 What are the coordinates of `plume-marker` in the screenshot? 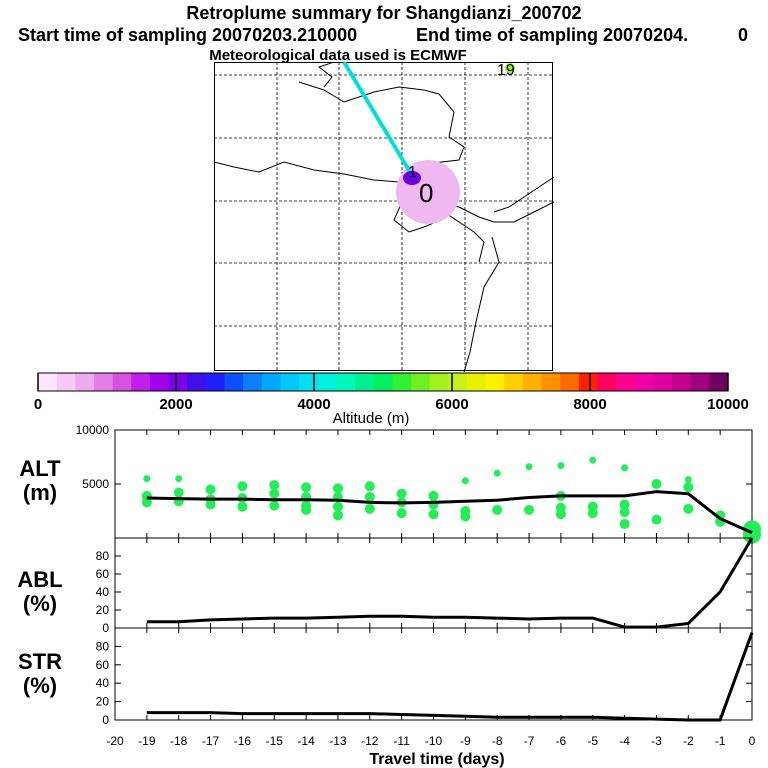 It's located at (412, 178).